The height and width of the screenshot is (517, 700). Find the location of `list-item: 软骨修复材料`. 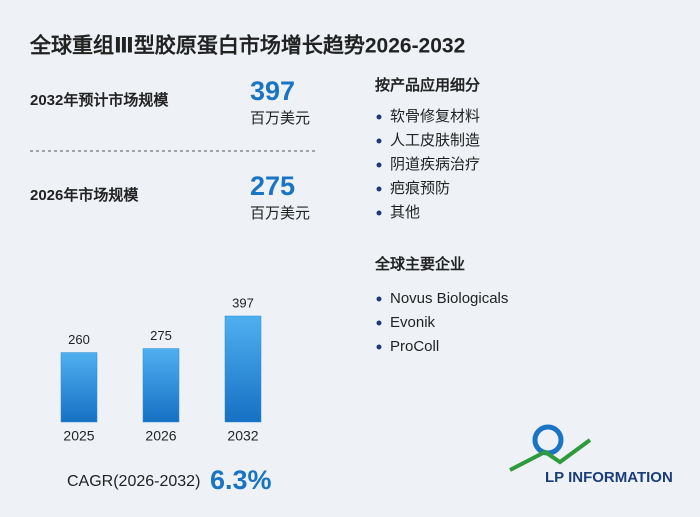

list-item: 软骨修复材料 is located at coordinates (435, 116).